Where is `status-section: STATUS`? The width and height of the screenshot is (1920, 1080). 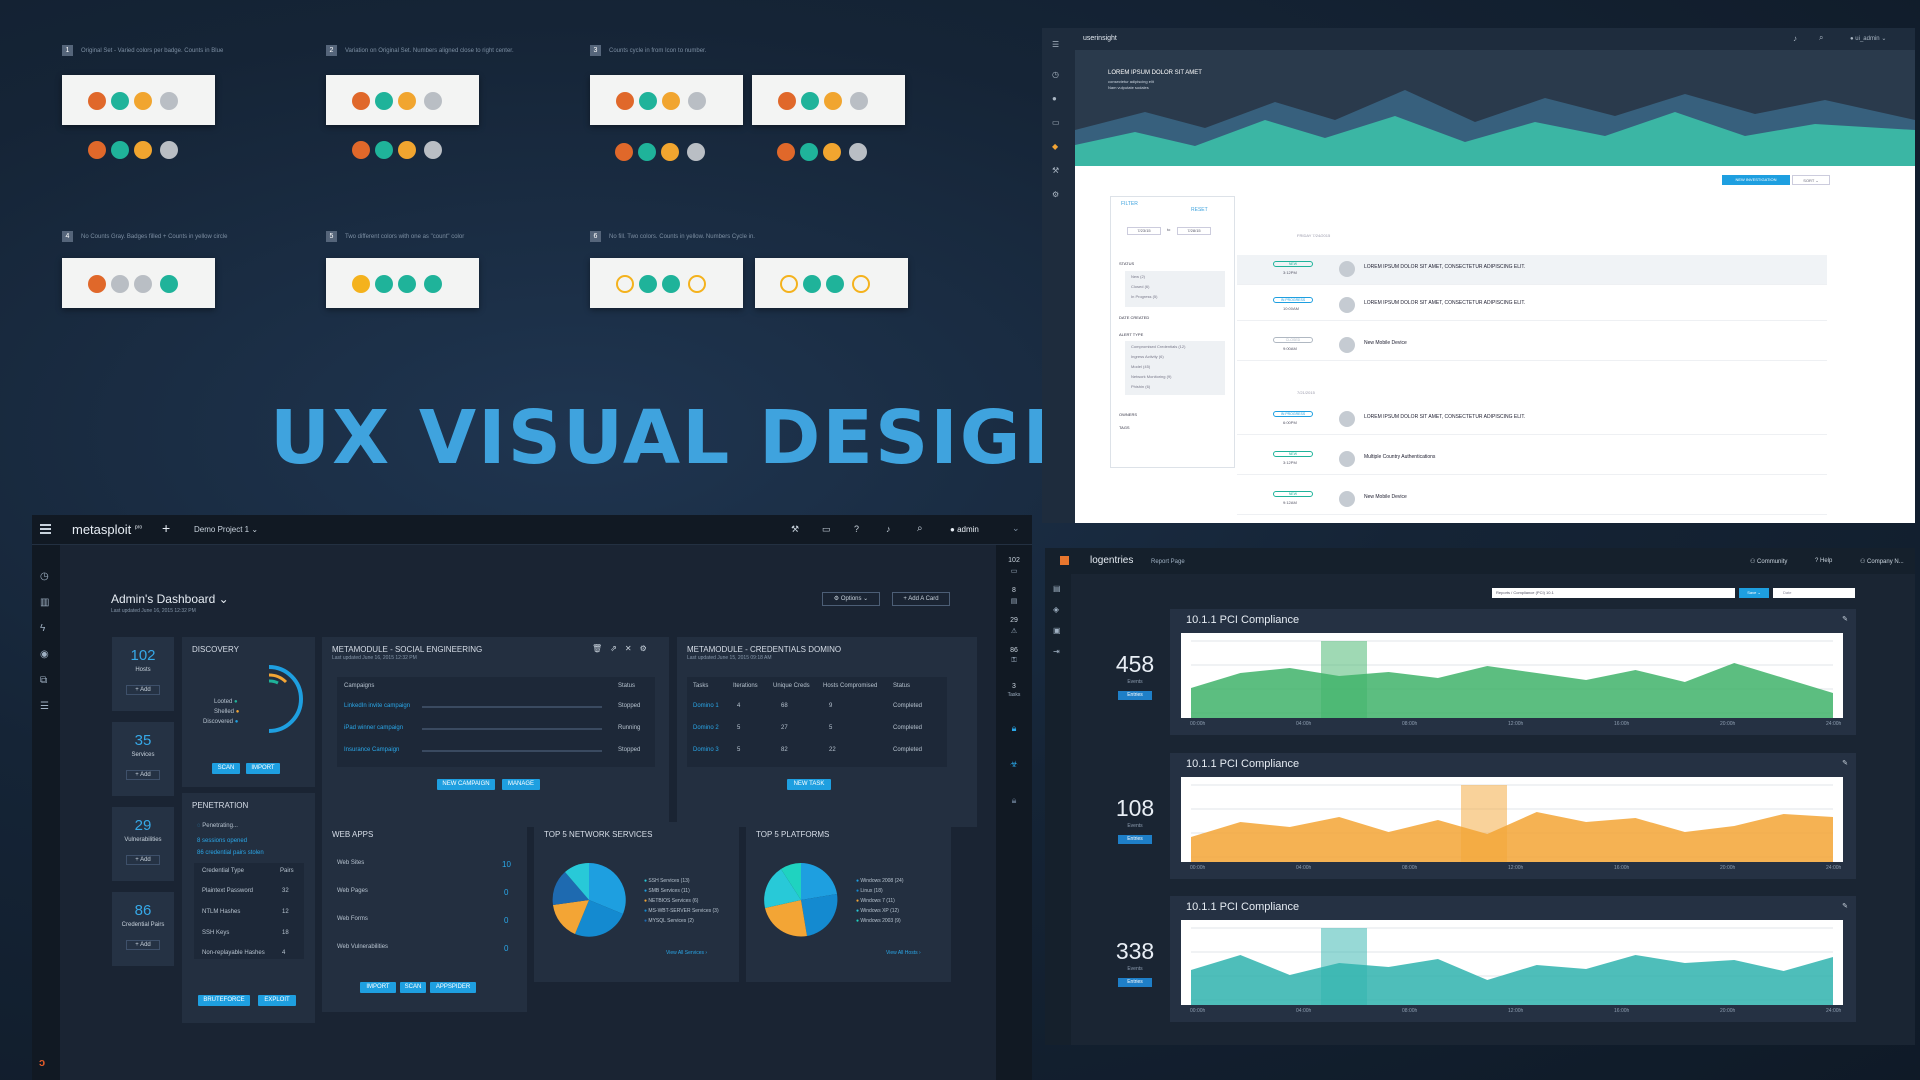
status-section: STATUS is located at coordinates (1127, 263).